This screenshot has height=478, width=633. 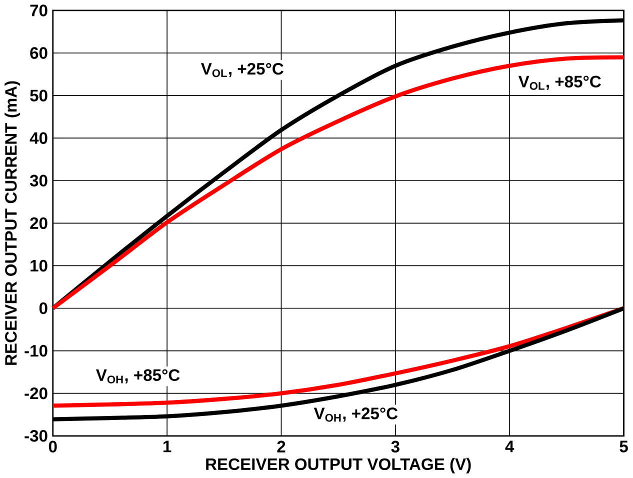 What do you see at coordinates (36, 394) in the screenshot?
I see `y-tick-label: -20` at bounding box center [36, 394].